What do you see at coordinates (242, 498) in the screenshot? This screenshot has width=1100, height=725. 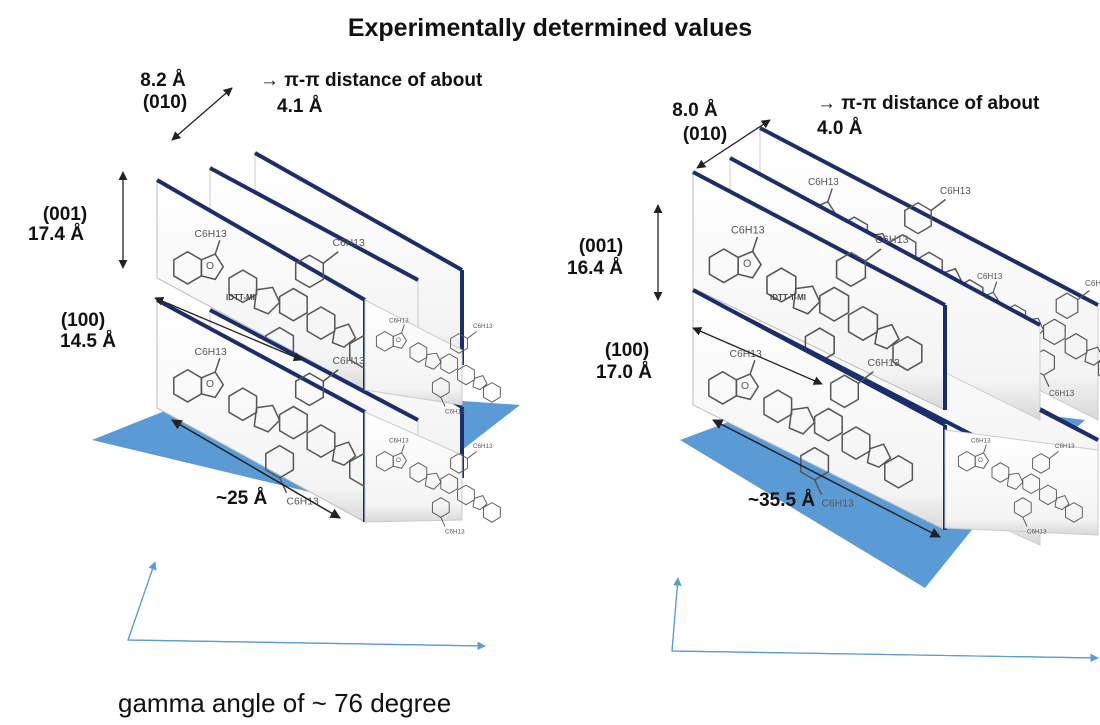 I see `left-length: ~25 Å` at bounding box center [242, 498].